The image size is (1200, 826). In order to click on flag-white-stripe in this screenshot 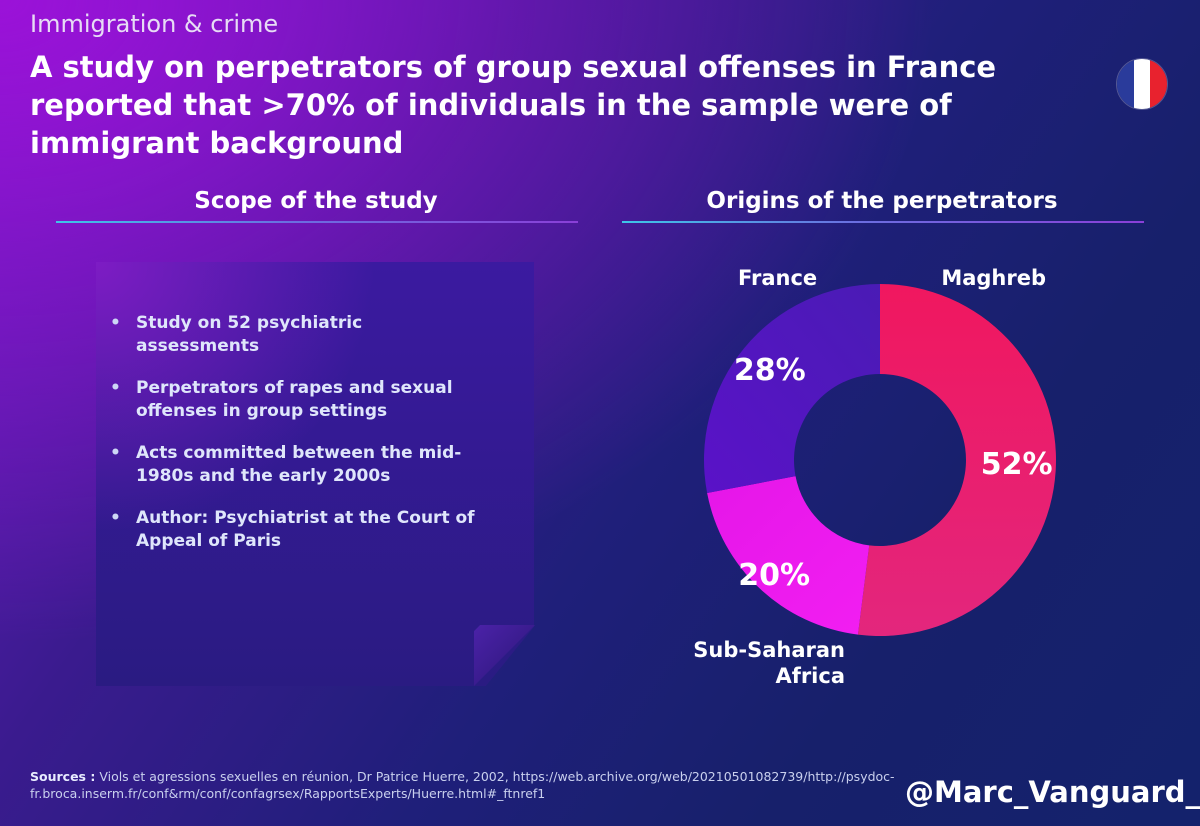, I will do `click(1142, 84)`.